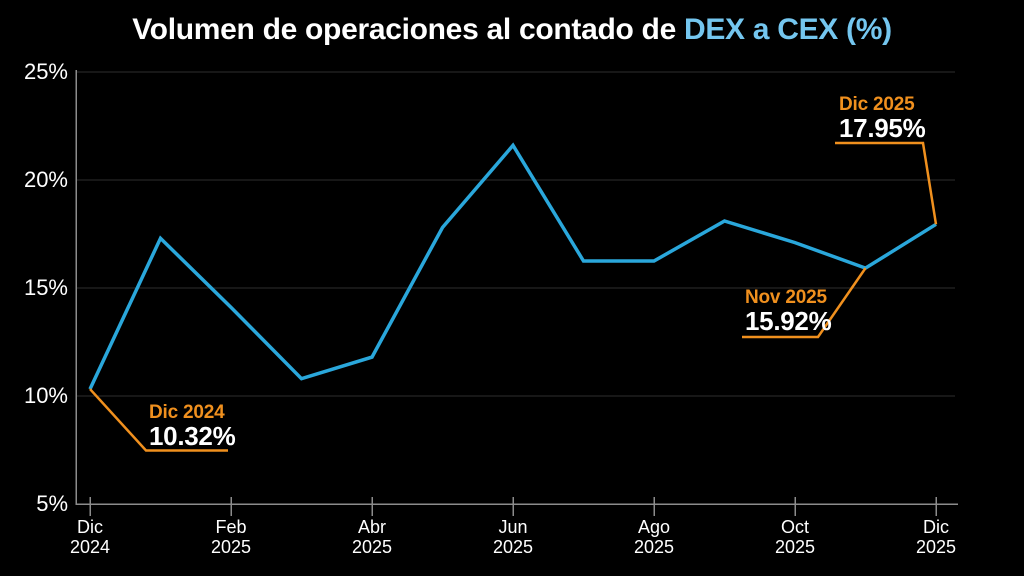 Image resolution: width=1024 pixels, height=576 pixels. What do you see at coordinates (788, 321) in the screenshot?
I see `annotation-value-label: 15.92%` at bounding box center [788, 321].